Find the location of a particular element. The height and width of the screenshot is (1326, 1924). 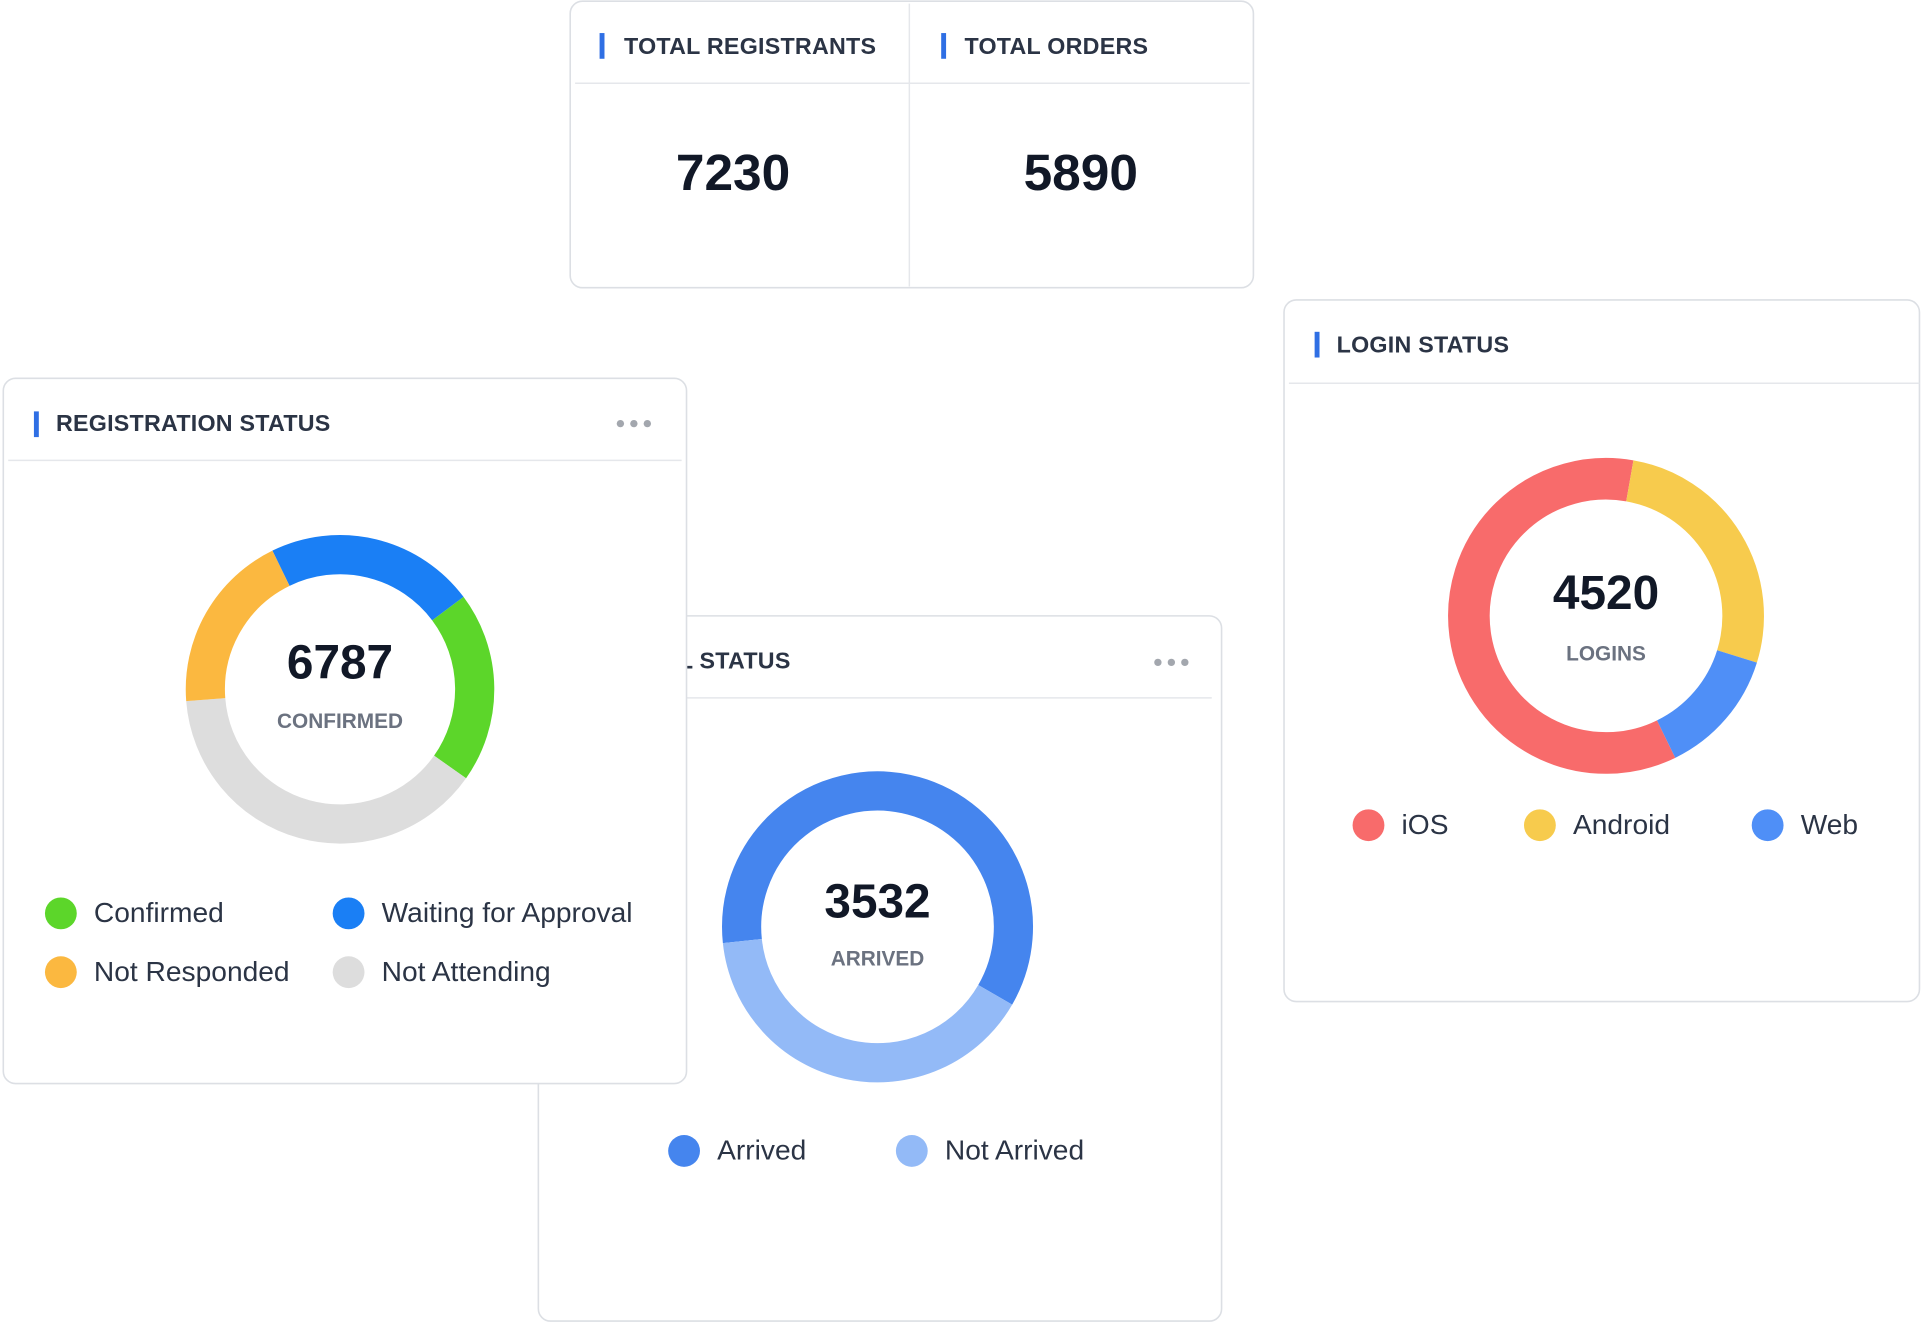

legend-label: Not Responded is located at coordinates (192, 971).